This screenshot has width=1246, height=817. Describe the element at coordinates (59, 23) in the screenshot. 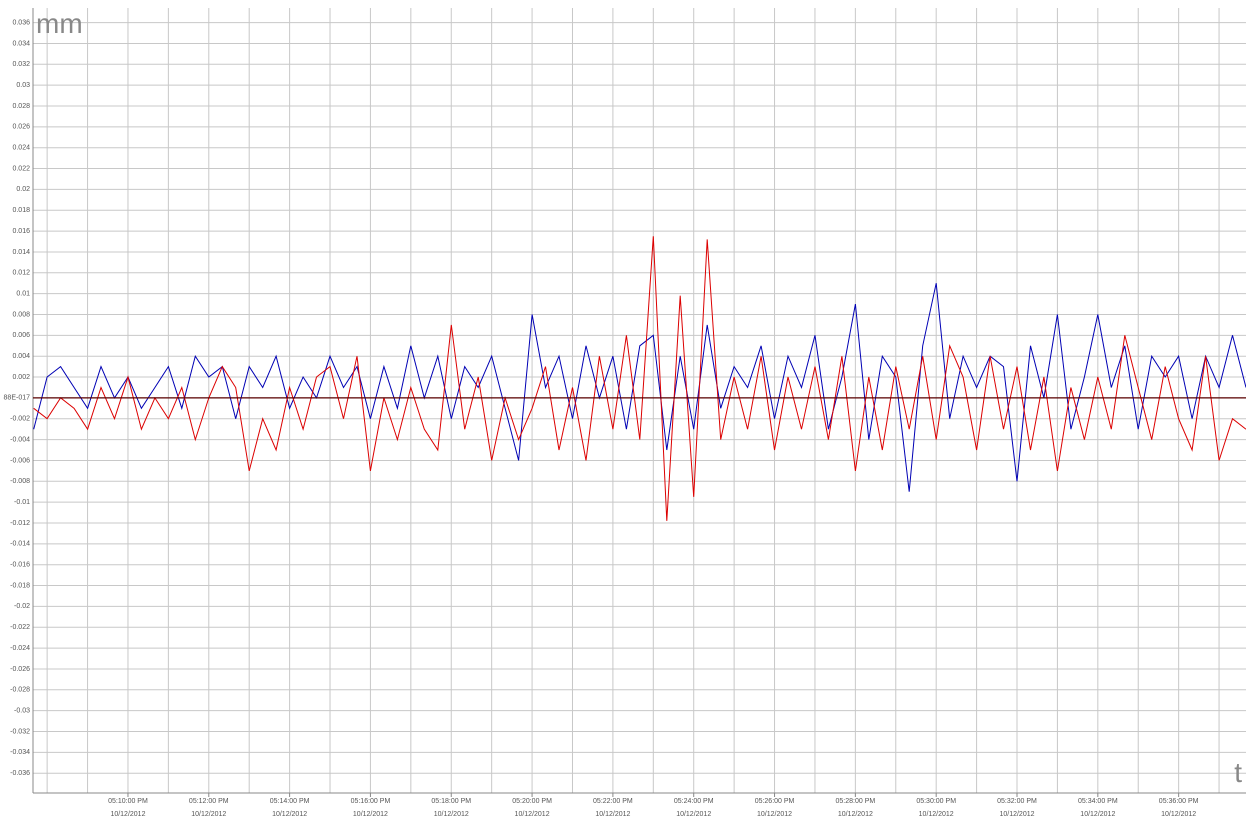

I see `y-axis-label: mm` at that location.